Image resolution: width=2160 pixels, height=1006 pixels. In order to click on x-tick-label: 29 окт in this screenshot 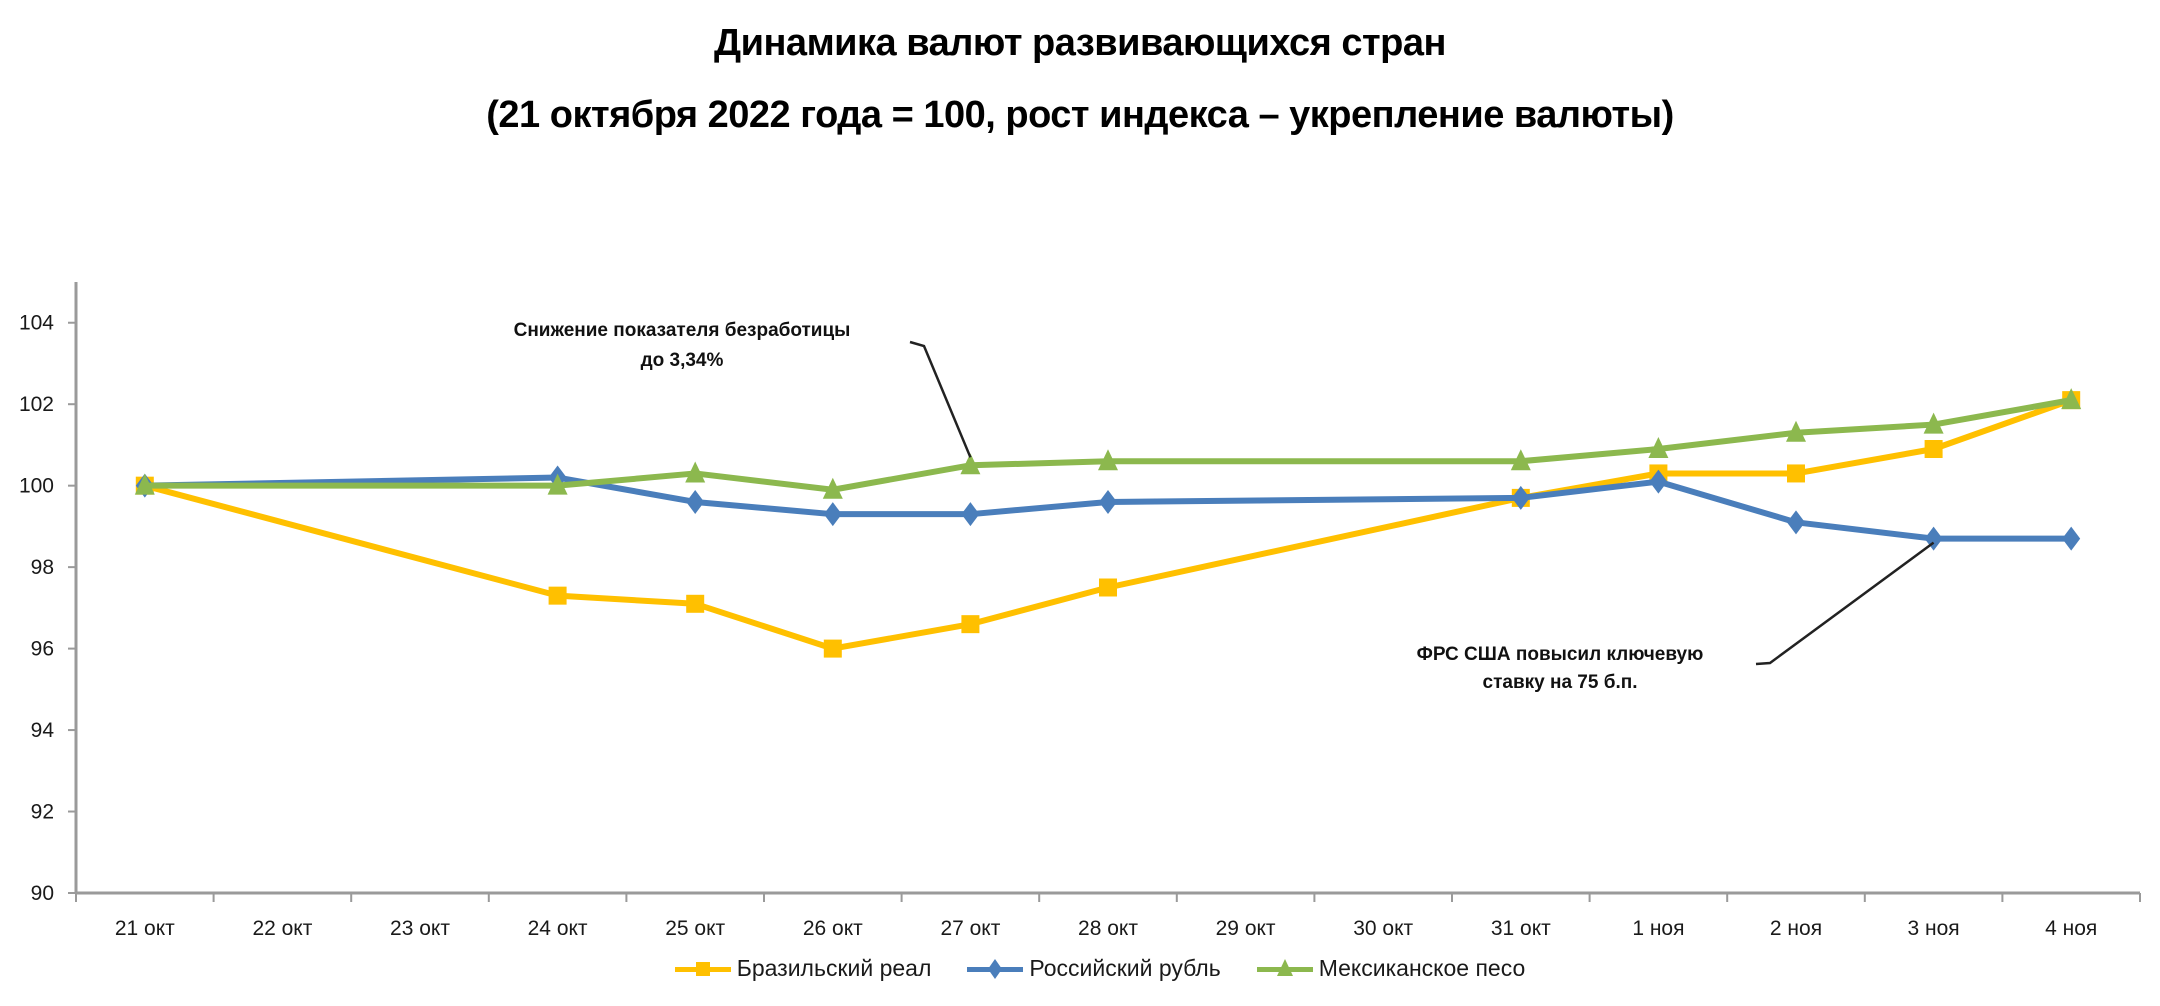, I will do `click(1246, 928)`.